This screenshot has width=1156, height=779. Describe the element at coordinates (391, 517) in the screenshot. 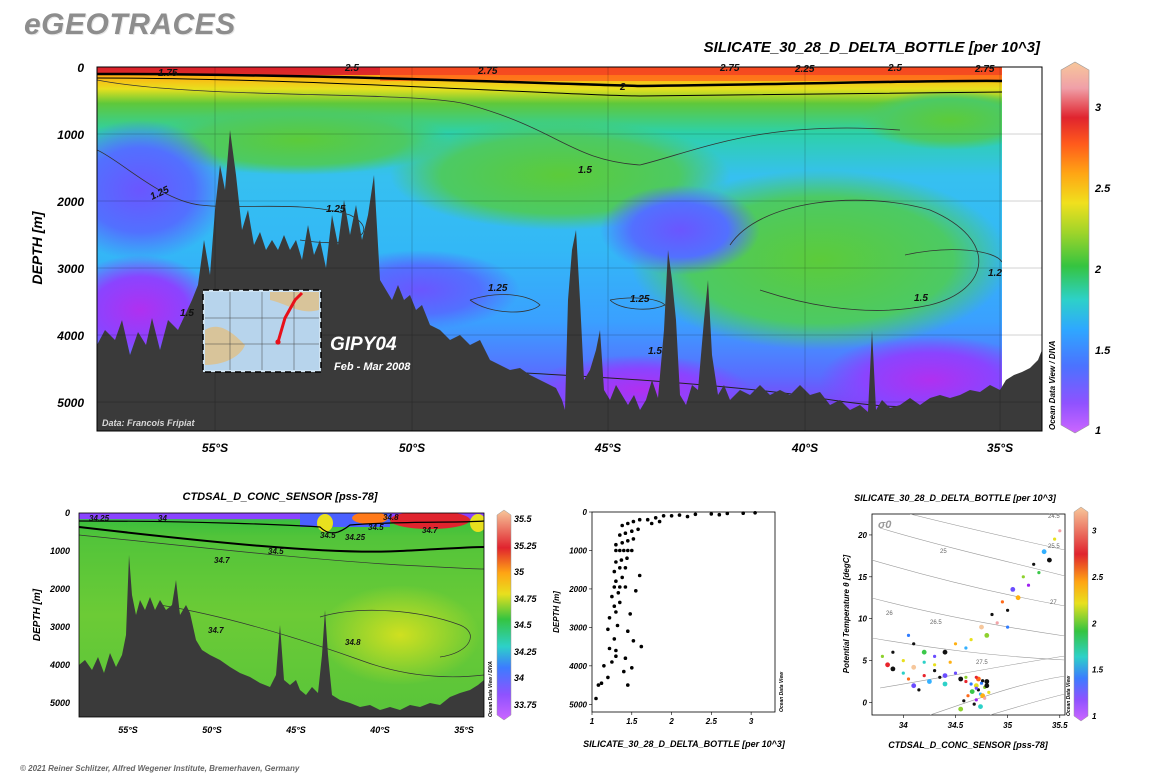

I see `contour-label: 34.8` at that location.